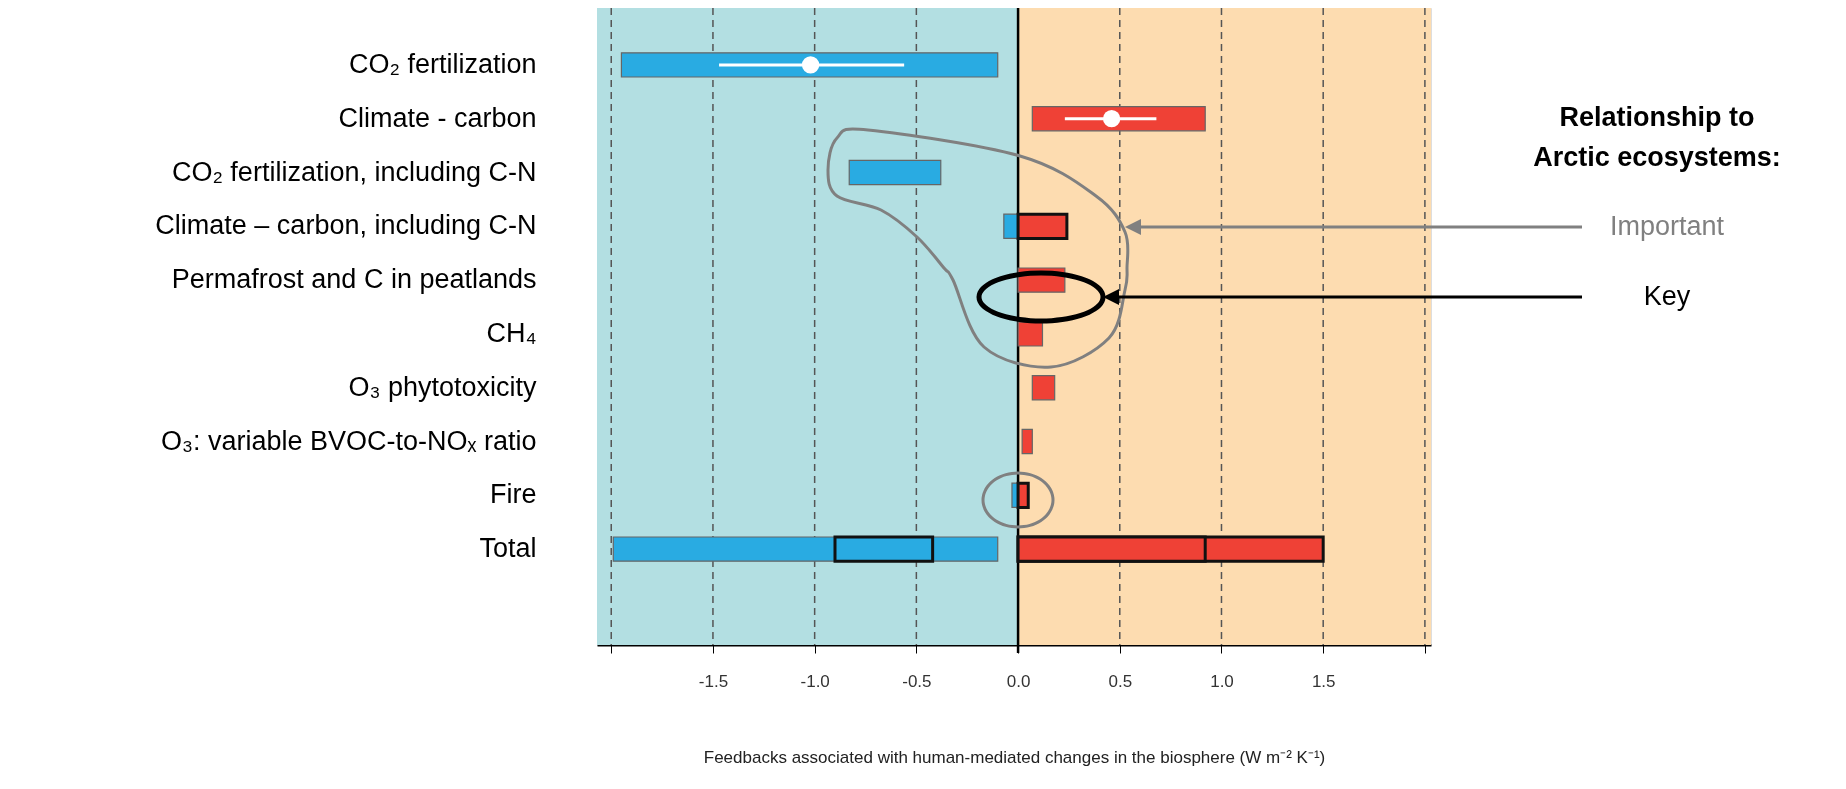  I want to click on y-tick-label: Fire, so click(513, 494).